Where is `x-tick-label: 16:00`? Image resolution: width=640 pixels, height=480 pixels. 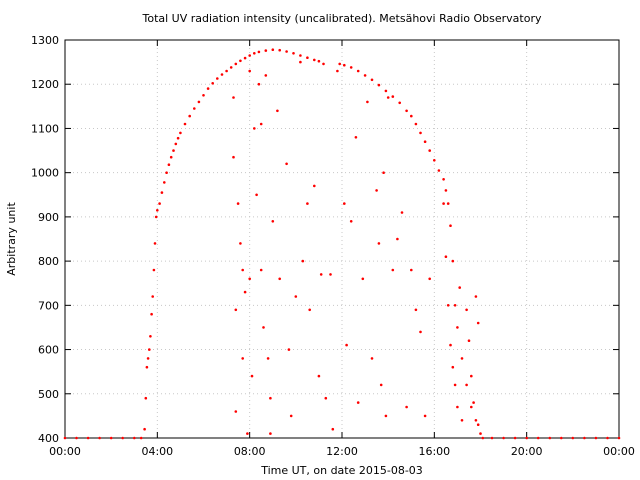 x-tick-label: 16:00 is located at coordinates (434, 451).